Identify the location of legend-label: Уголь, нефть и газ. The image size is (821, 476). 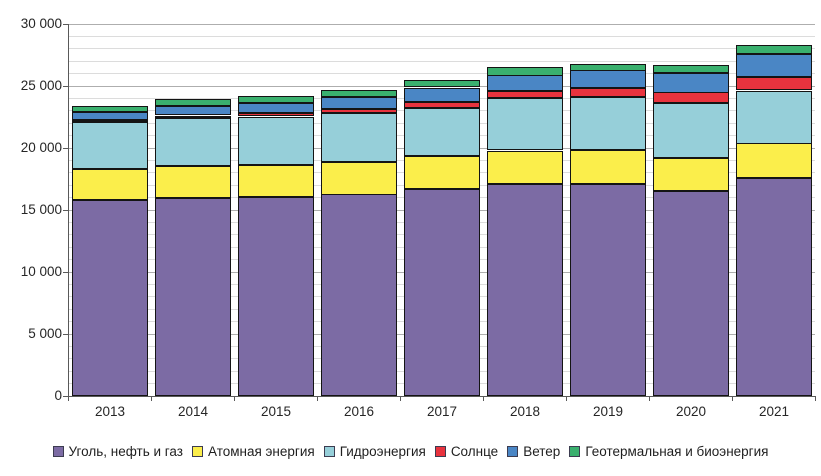
(125, 451).